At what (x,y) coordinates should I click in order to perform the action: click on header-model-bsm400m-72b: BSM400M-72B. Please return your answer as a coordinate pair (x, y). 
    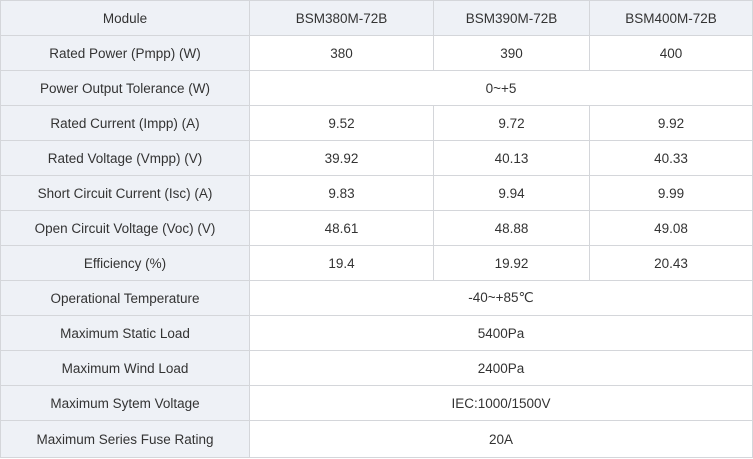
    Looking at the image, I should click on (671, 18).